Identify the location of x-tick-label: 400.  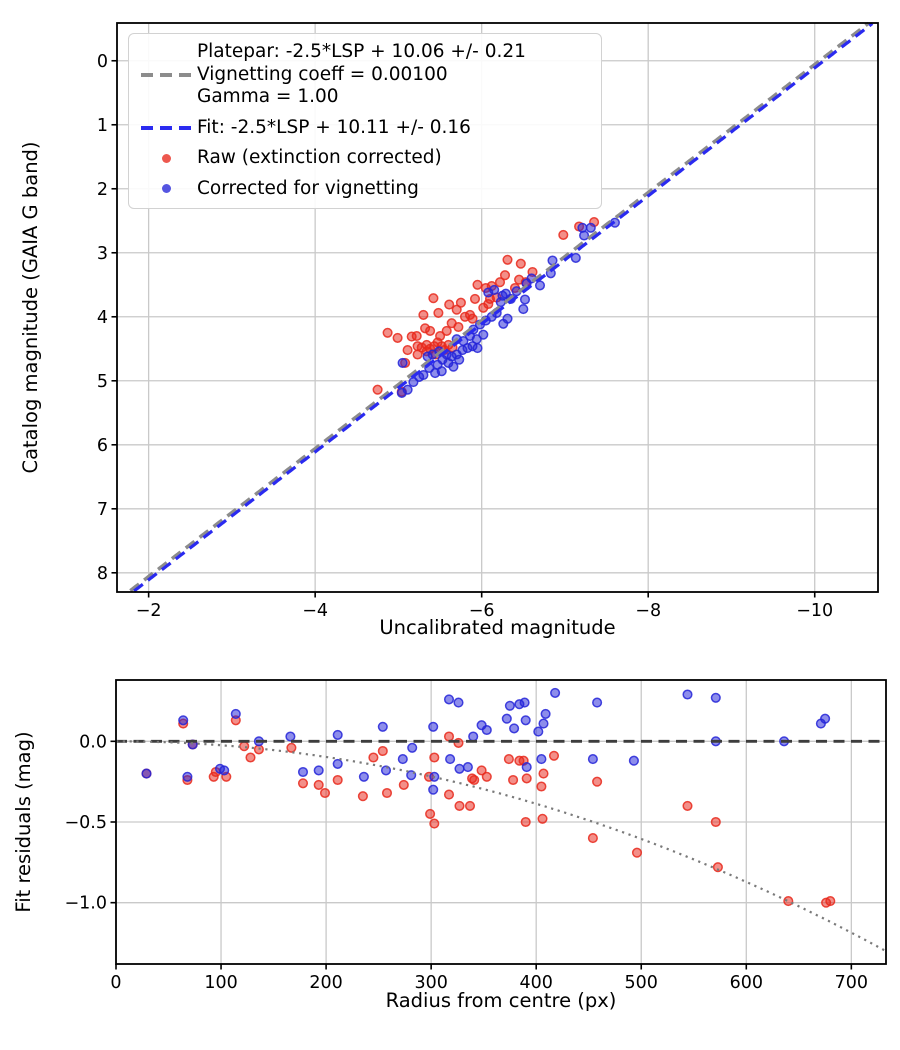
(535, 983).